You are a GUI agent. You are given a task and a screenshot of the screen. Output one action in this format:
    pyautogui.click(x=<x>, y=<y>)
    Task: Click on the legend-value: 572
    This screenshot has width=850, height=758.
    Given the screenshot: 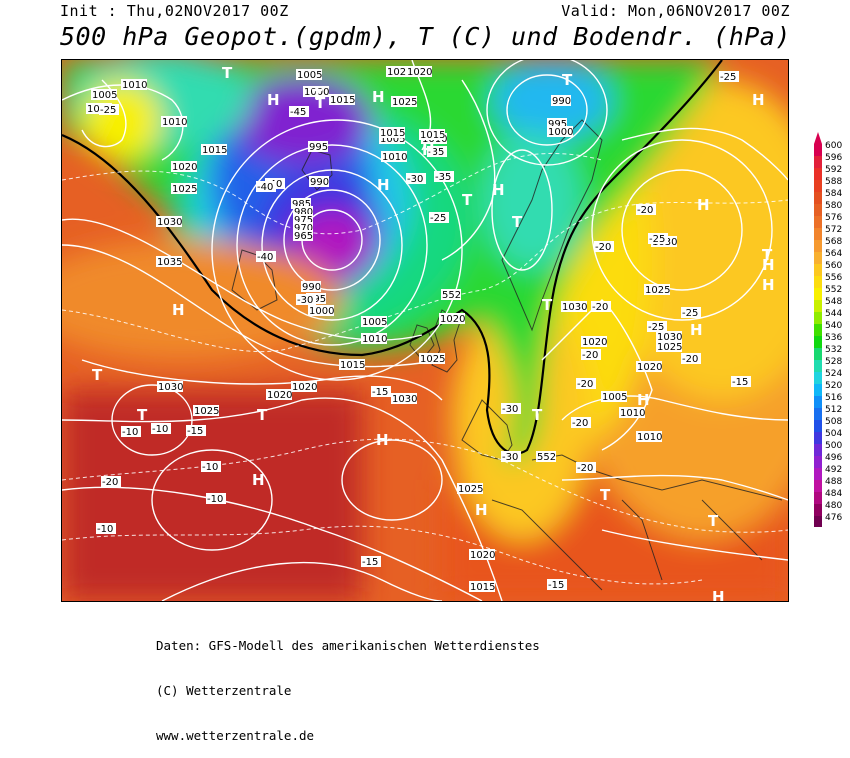 What is the action you would take?
    pyautogui.click(x=833, y=230)
    